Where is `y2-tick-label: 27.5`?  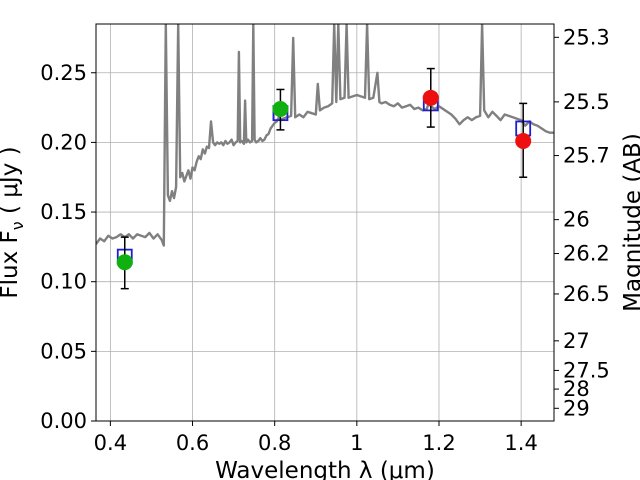
y2-tick-label: 27.5 is located at coordinates (586, 370).